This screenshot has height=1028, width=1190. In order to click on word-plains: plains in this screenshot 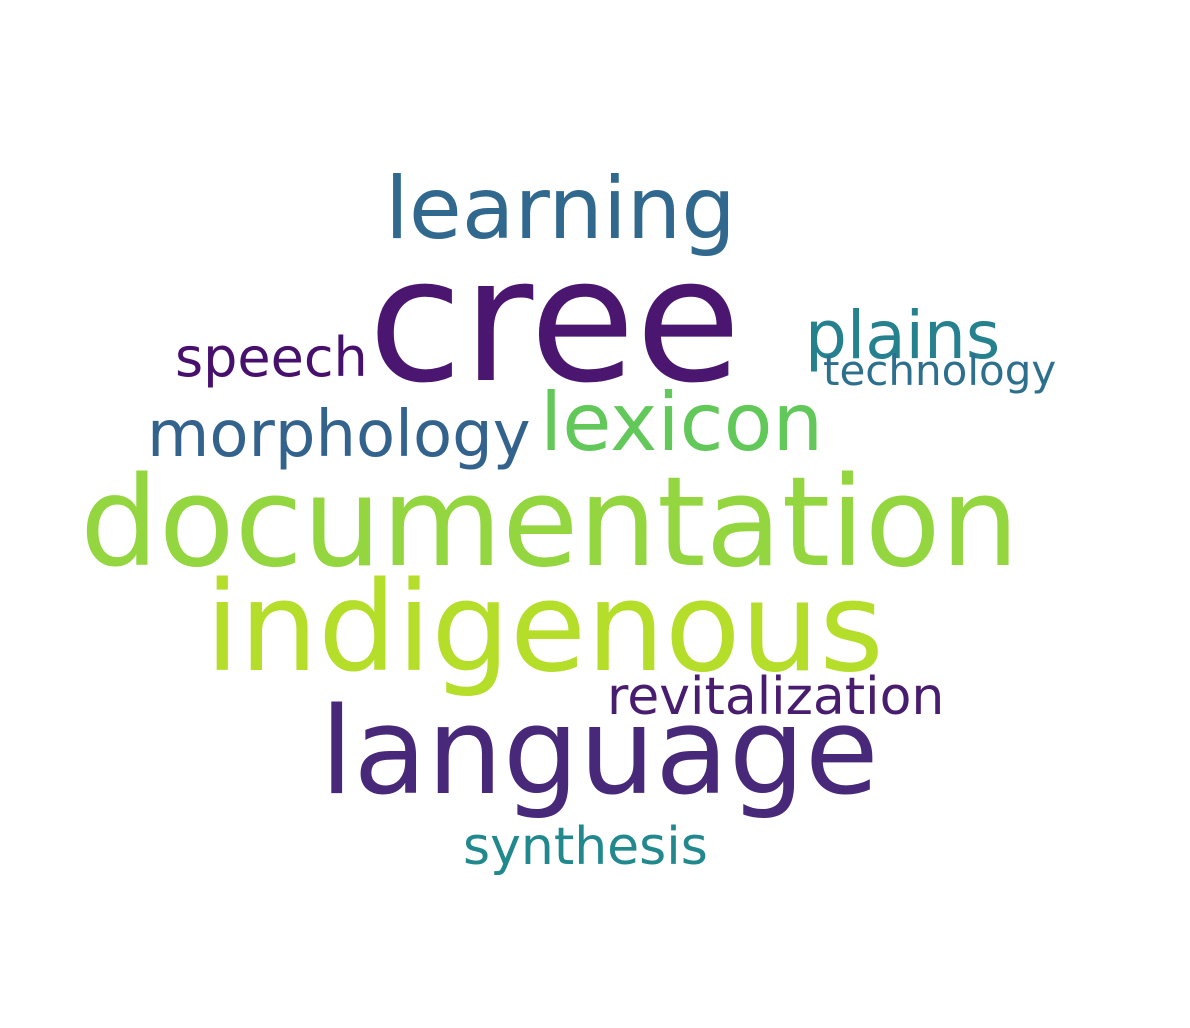, I will do `click(902, 335)`.